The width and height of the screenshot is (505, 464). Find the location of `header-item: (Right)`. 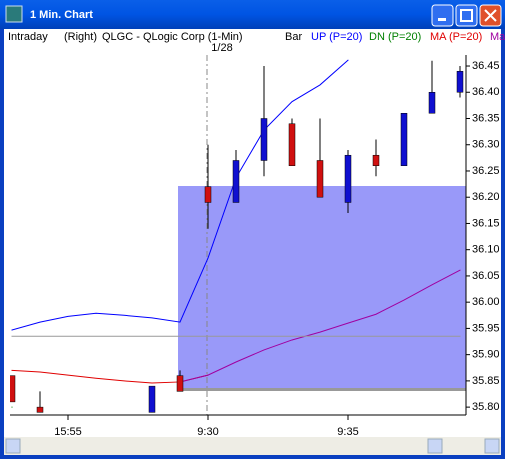

header-item: (Right) is located at coordinates (80, 37).